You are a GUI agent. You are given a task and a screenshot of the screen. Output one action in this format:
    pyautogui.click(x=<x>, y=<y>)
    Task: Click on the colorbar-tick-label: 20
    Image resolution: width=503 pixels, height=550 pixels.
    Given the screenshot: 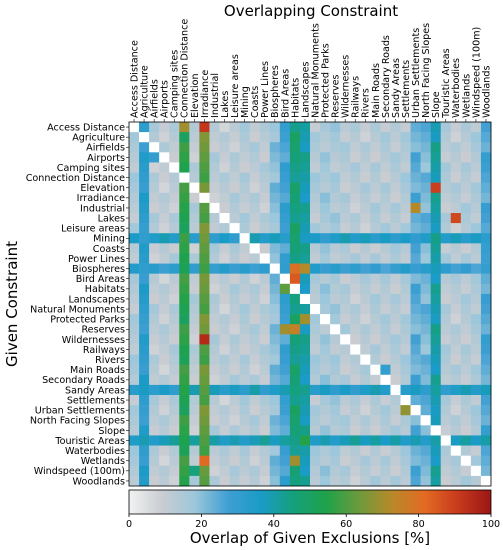 What is the action you would take?
    pyautogui.click(x=201, y=524)
    